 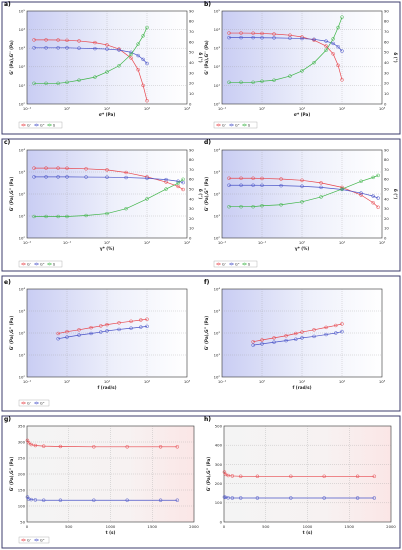 I want to click on x-tick-f: 10⁻¹, so click(x=222, y=381).